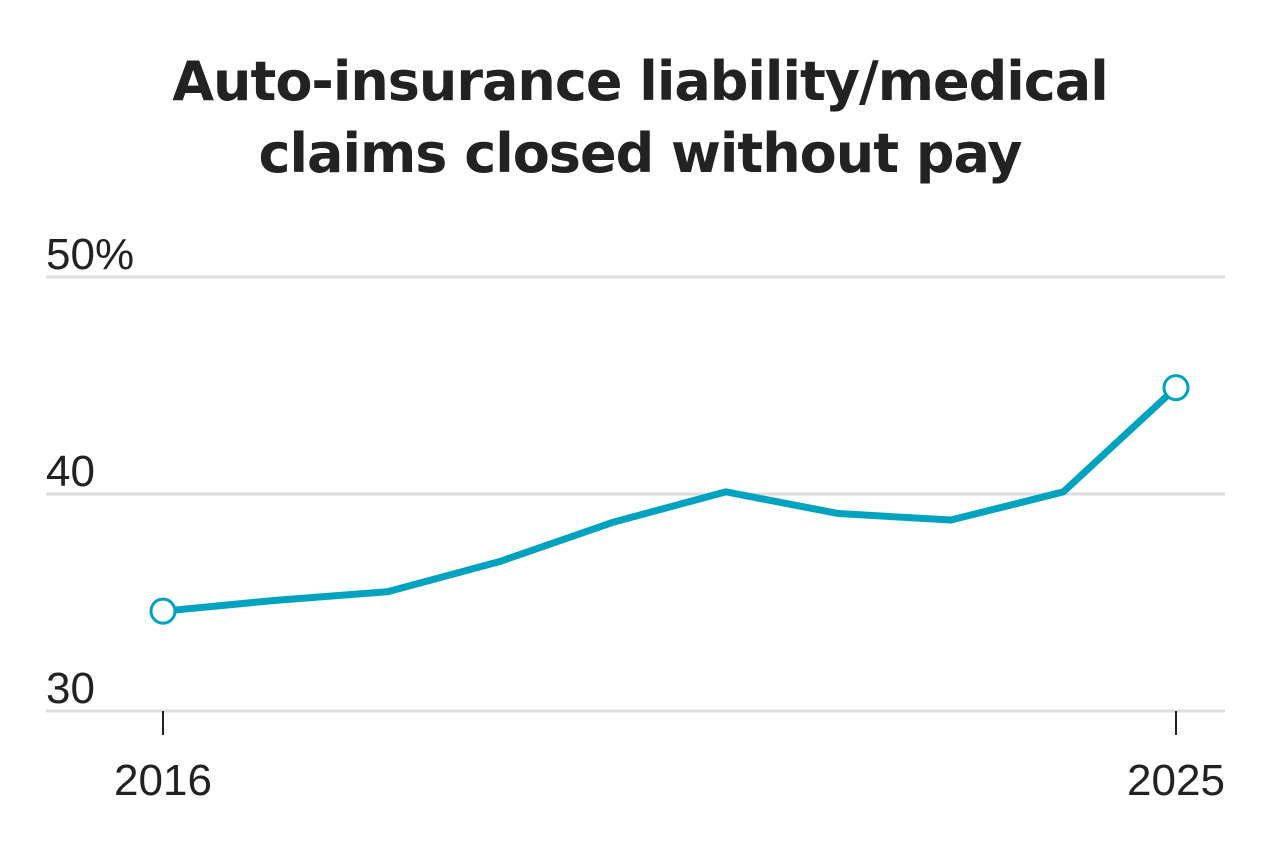 This screenshot has width=1280, height=855. Describe the element at coordinates (70, 688) in the screenshot. I see `y-tick-label: 30` at that location.